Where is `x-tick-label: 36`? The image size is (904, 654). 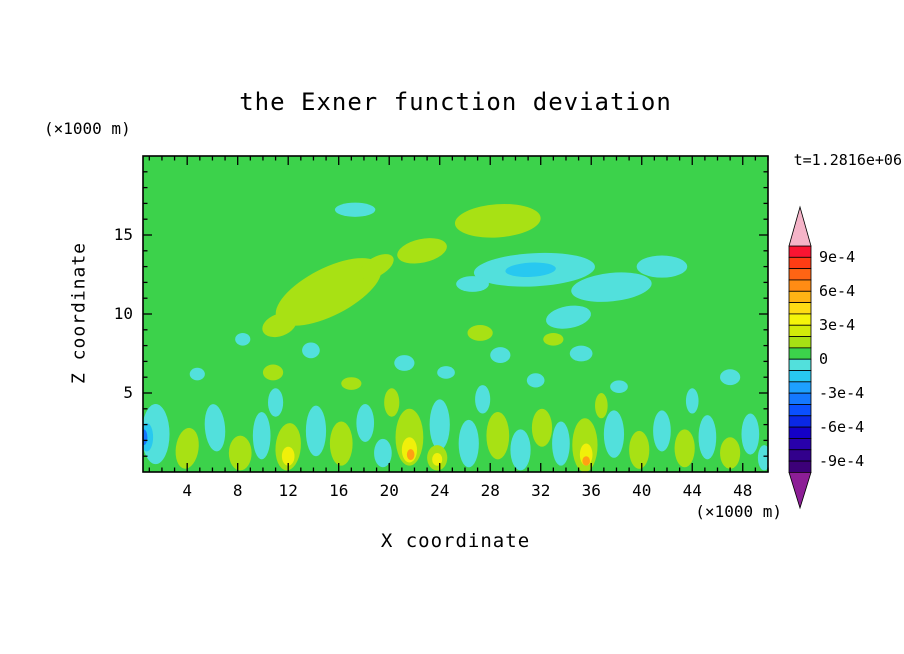
x-tick-label: 36 is located at coordinates (591, 490).